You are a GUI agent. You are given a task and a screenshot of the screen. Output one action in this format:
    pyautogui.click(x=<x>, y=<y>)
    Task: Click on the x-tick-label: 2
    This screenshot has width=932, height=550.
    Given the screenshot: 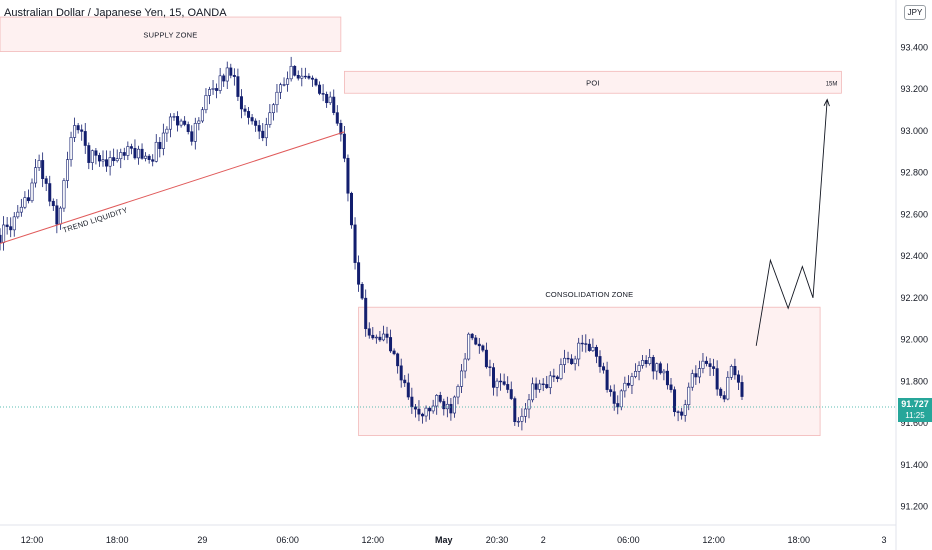 What is the action you would take?
    pyautogui.click(x=543, y=540)
    